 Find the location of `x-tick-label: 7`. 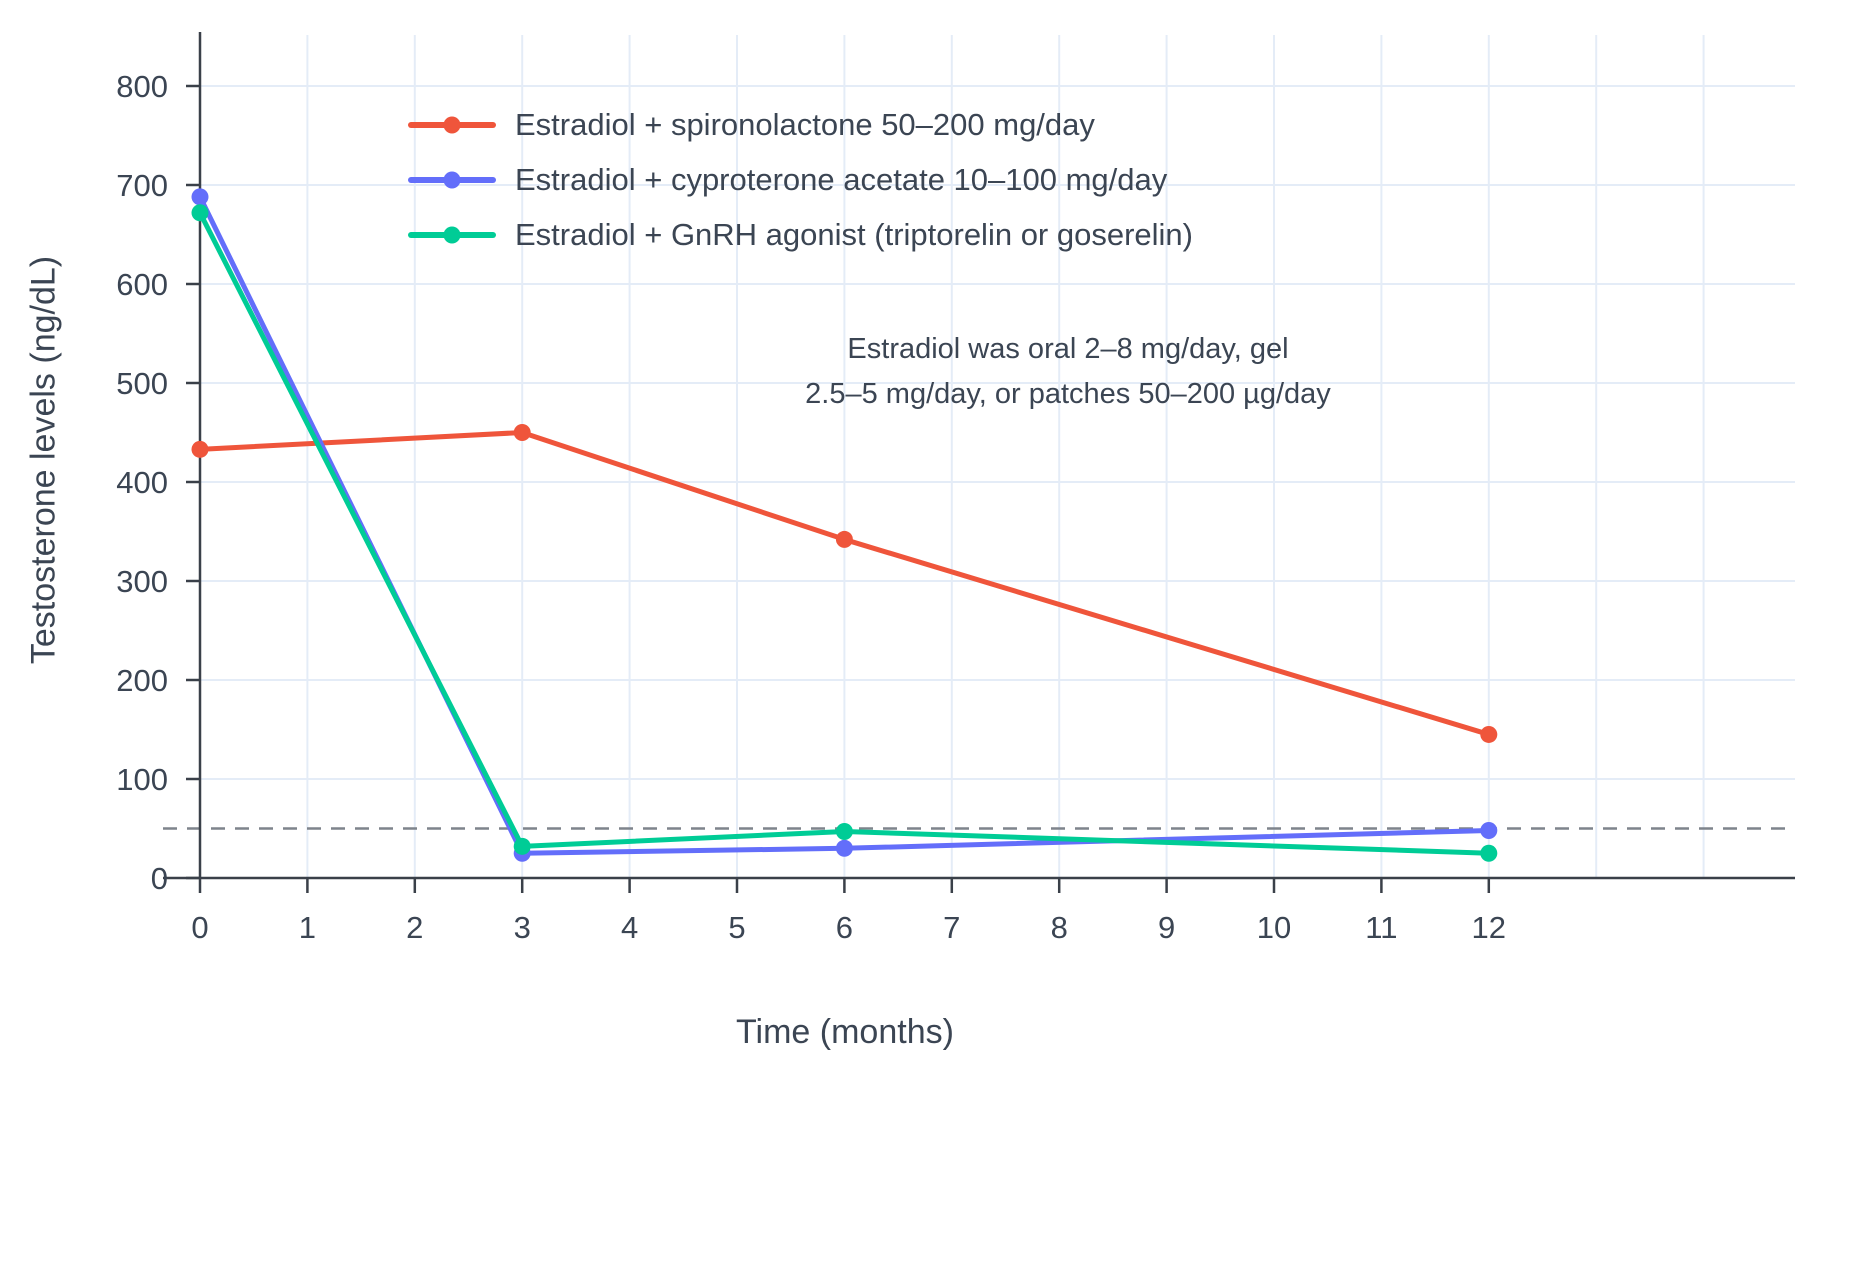

x-tick-label: 7 is located at coordinates (951, 927).